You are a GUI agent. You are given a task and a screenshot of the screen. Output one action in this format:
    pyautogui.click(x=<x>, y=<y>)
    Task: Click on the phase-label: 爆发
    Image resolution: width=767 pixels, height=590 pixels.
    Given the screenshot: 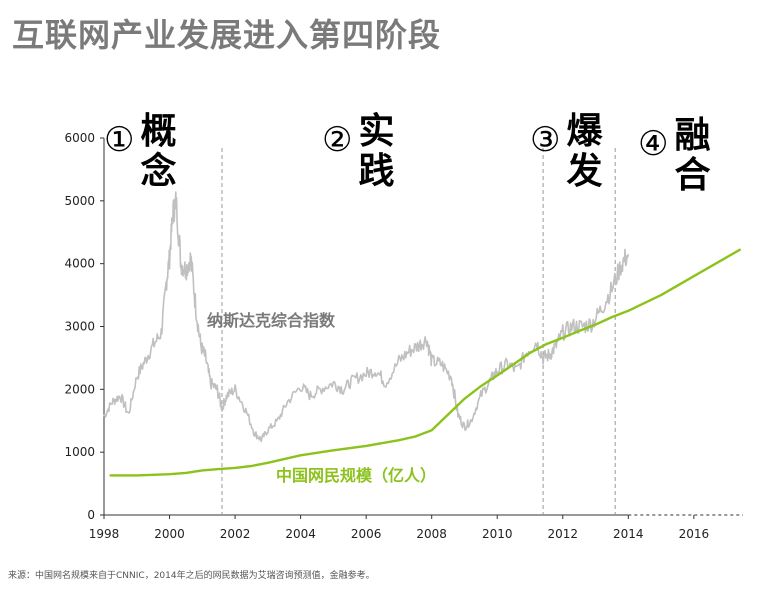 What is the action you would take?
    pyautogui.click(x=584, y=151)
    